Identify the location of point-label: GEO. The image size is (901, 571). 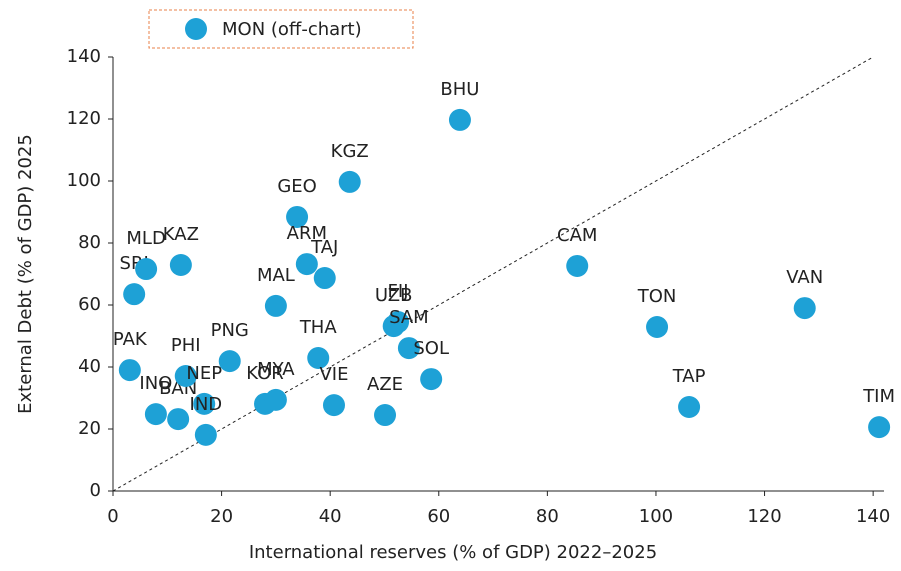
(297, 186).